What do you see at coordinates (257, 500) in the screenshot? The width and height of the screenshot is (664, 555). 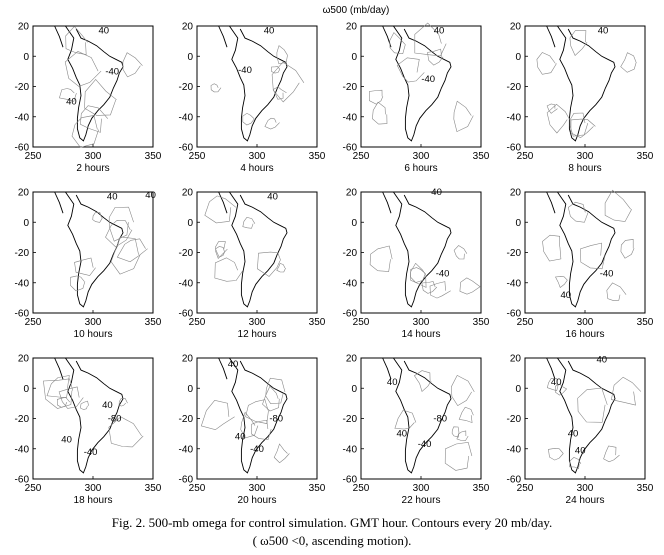 I see `panel-hour-label: 20 hours` at bounding box center [257, 500].